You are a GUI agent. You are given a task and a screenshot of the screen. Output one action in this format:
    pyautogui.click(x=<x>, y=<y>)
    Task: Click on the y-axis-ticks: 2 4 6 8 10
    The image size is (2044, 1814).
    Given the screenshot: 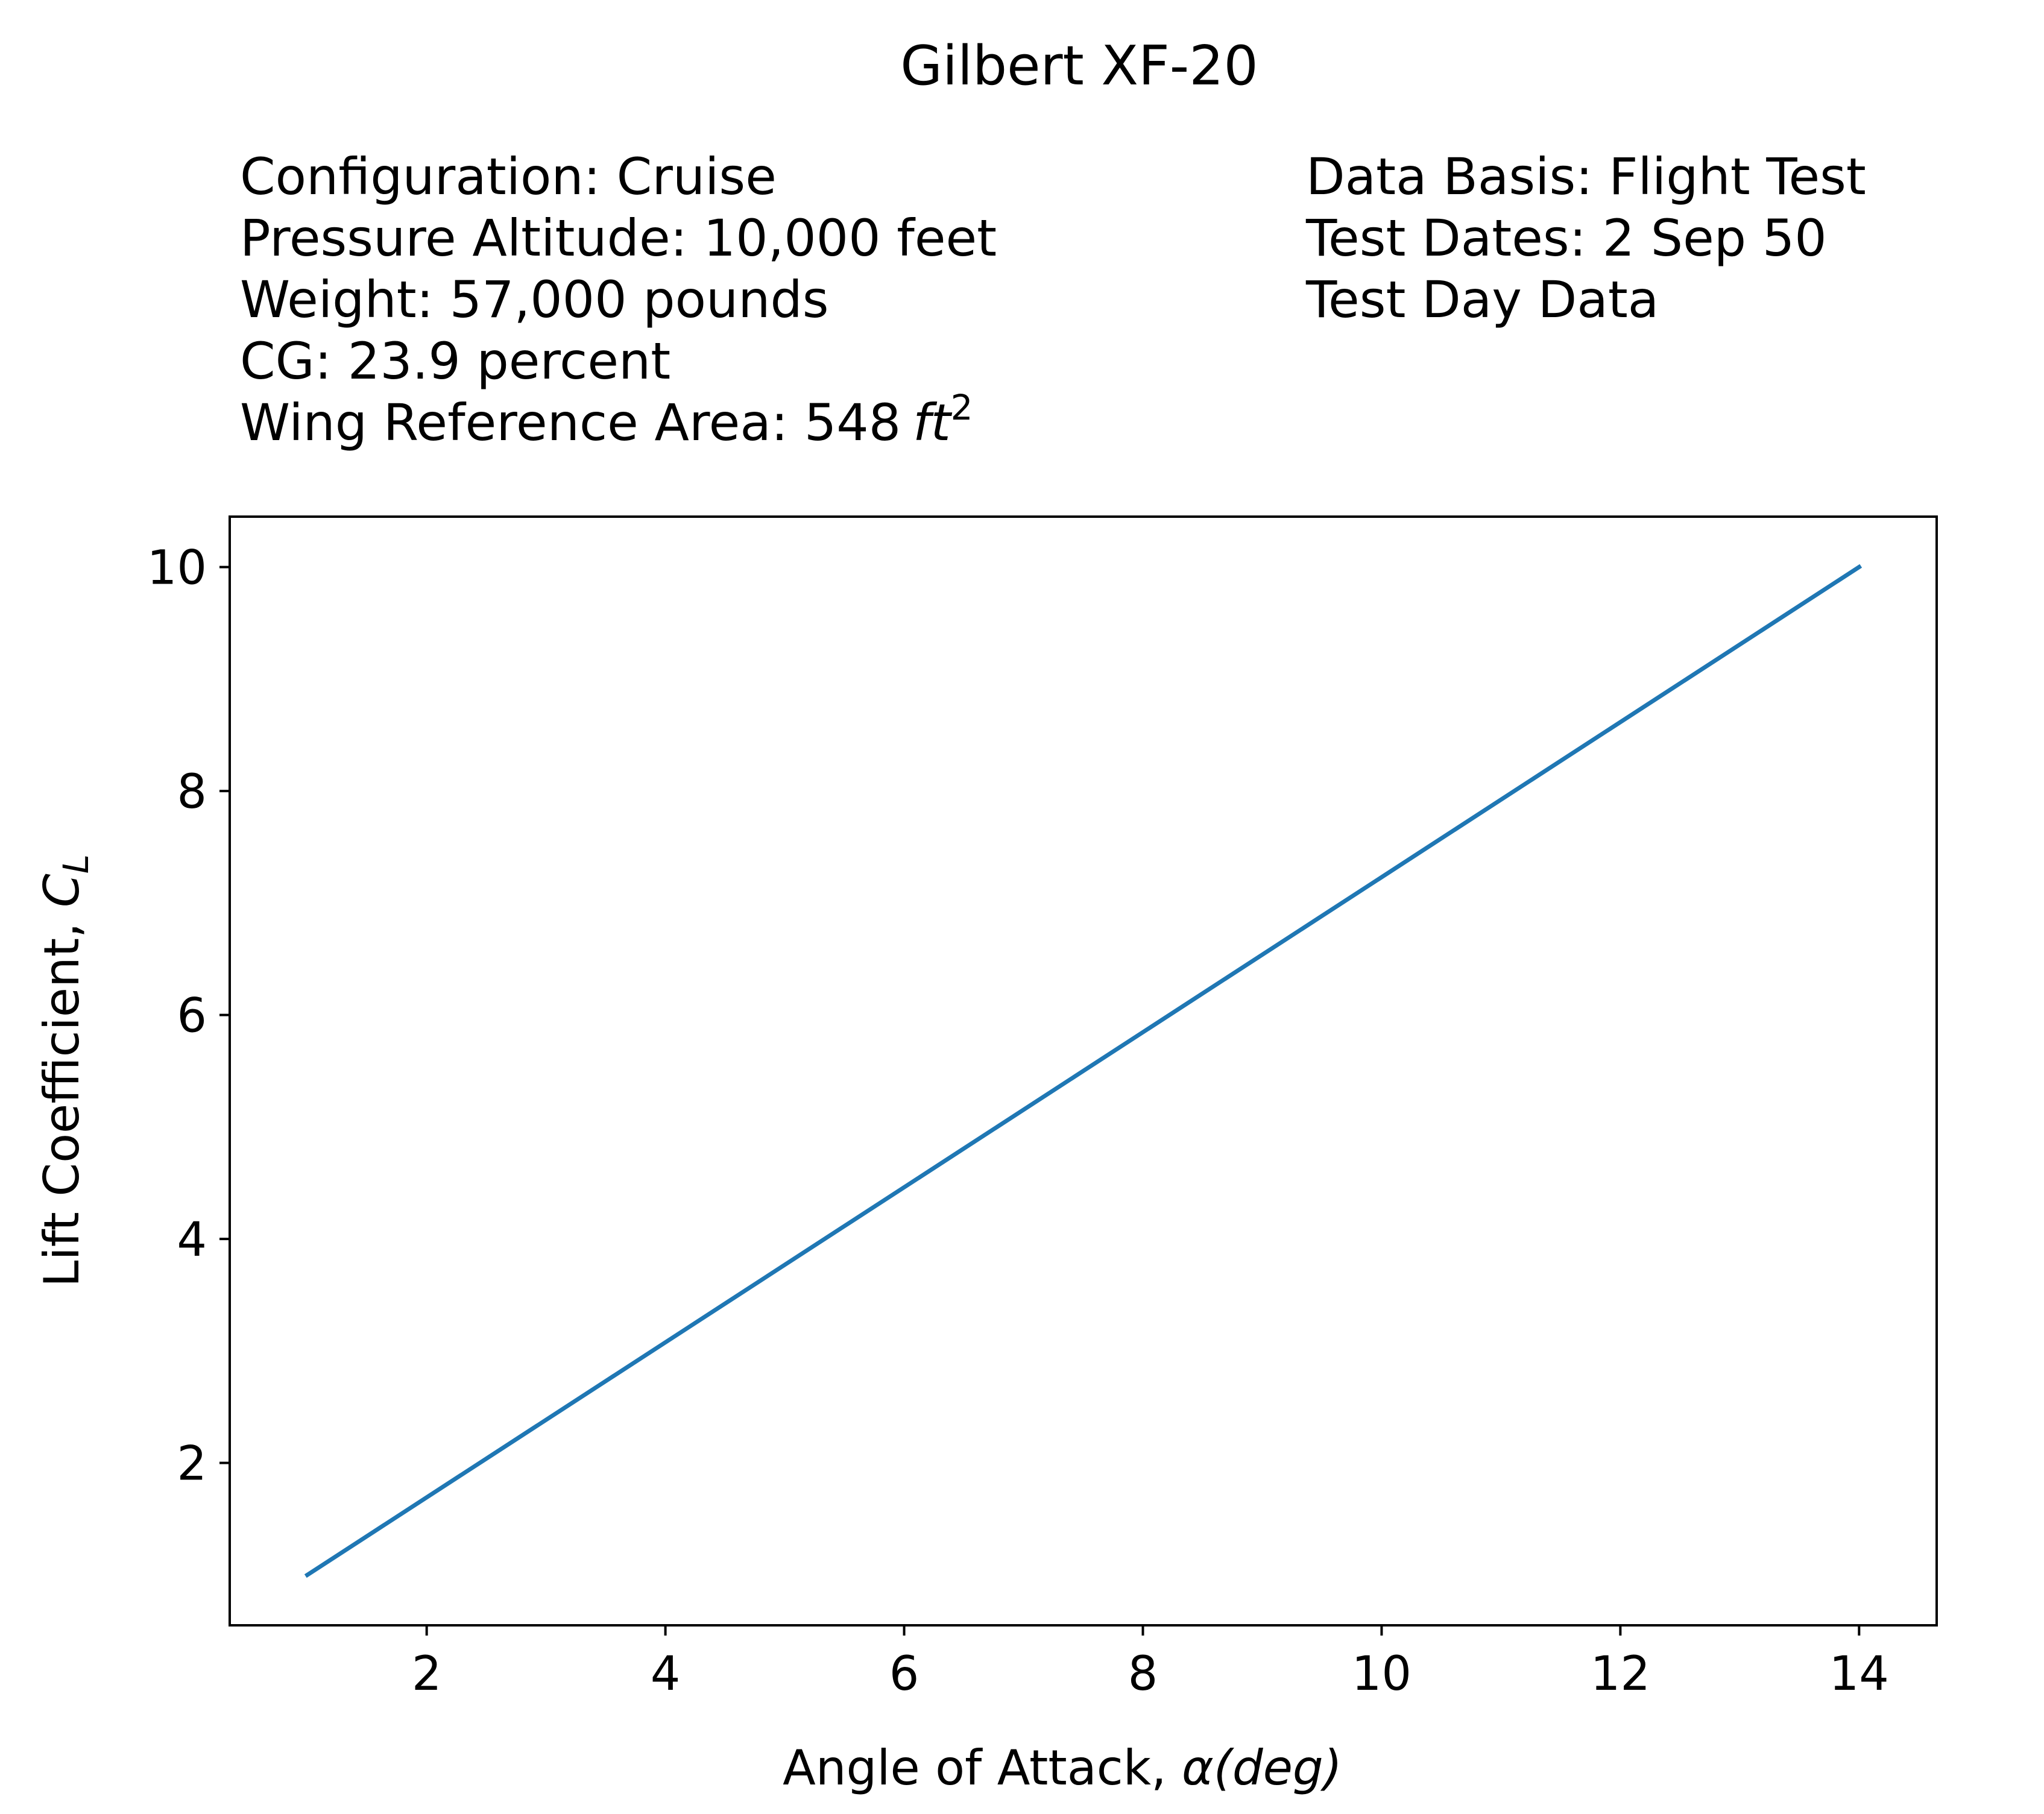 What is the action you would take?
    pyautogui.click(x=188, y=1016)
    